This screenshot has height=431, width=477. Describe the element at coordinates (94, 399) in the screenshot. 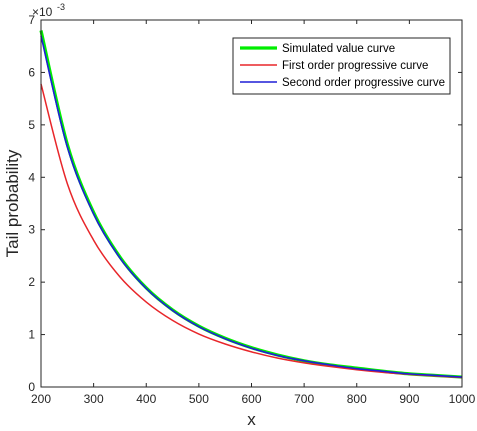

I see `x-tick-label: 300` at that location.